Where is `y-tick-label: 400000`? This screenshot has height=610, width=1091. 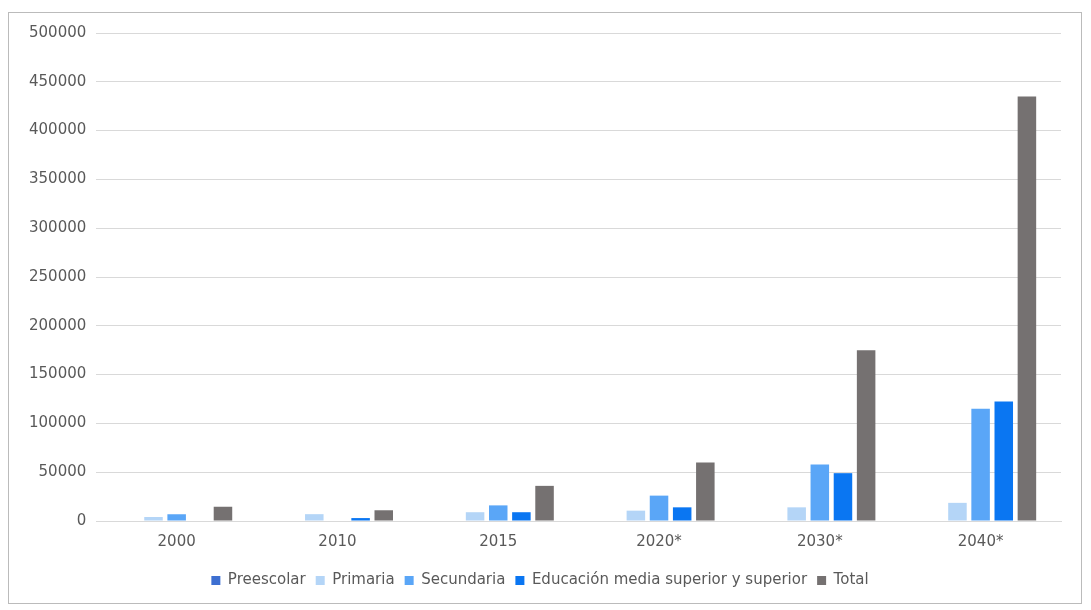 y-tick-label: 400000 is located at coordinates (58, 129).